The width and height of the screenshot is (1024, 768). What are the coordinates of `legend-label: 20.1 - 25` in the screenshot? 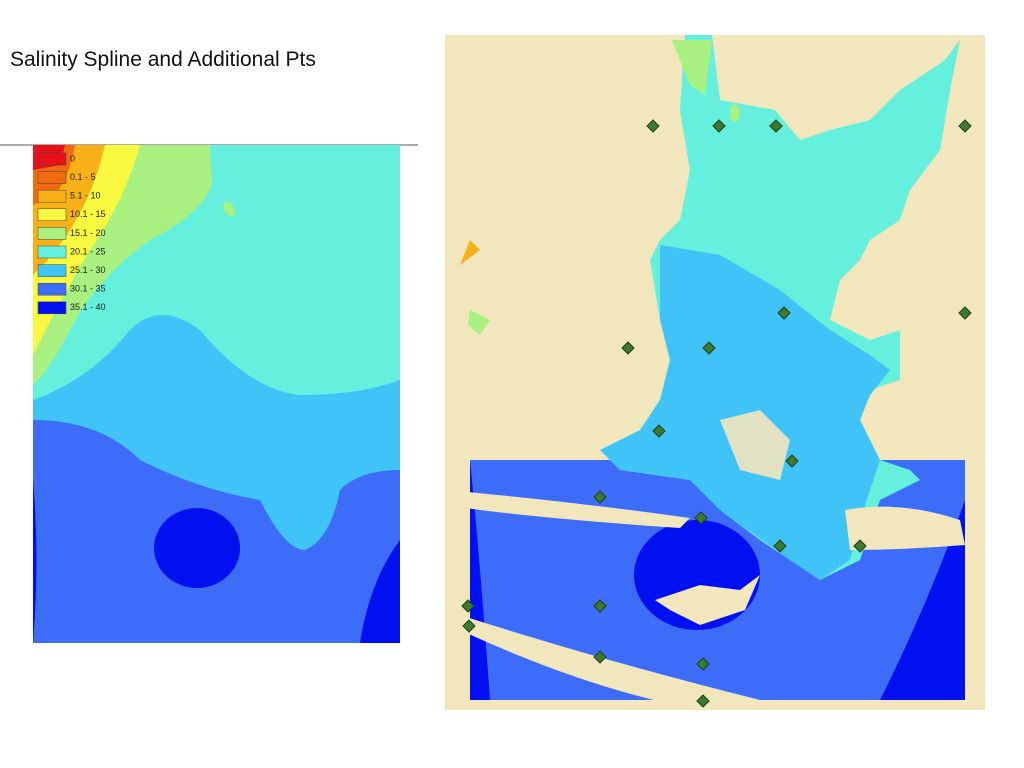 It's located at (88, 251).